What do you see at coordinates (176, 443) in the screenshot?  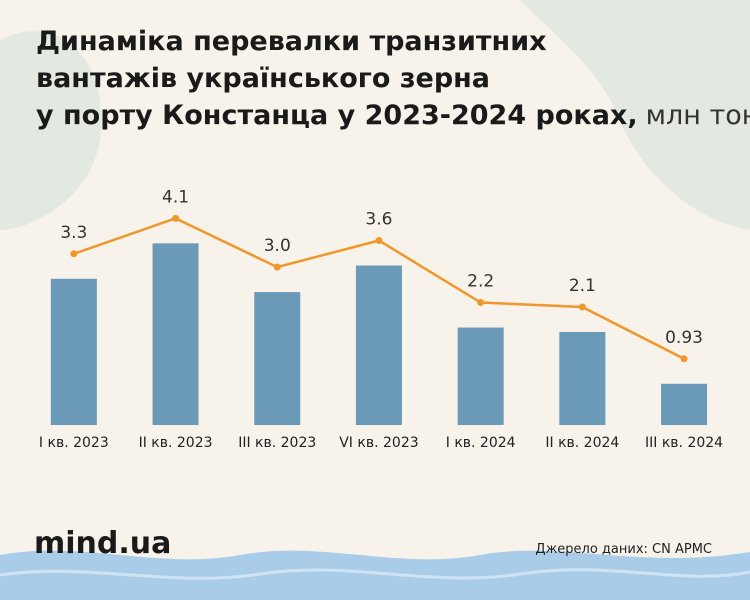 I see `x-tick-label: II кв. 2023` at bounding box center [176, 443].